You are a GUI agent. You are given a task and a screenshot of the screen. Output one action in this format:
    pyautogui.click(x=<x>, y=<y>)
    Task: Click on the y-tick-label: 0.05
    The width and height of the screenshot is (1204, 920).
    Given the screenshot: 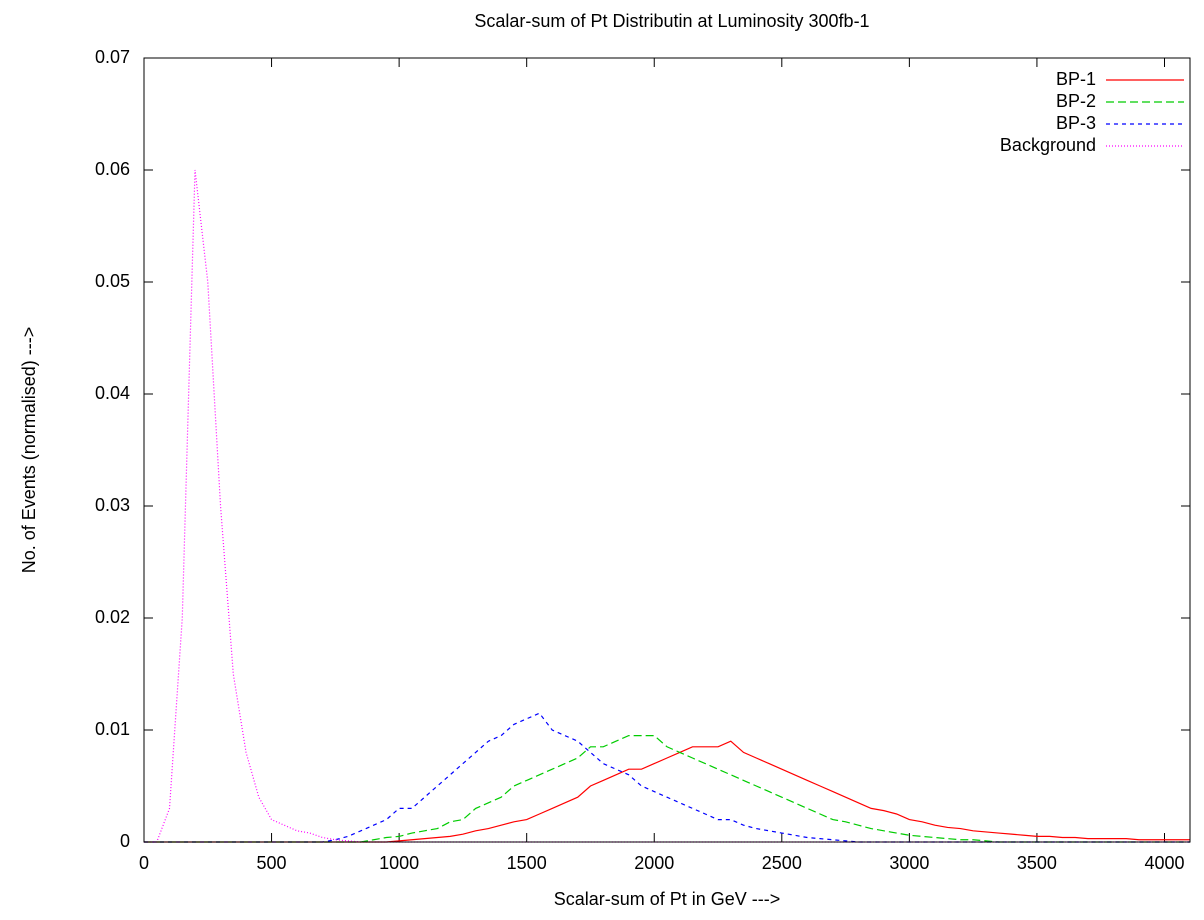 What is the action you would take?
    pyautogui.click(x=112, y=281)
    